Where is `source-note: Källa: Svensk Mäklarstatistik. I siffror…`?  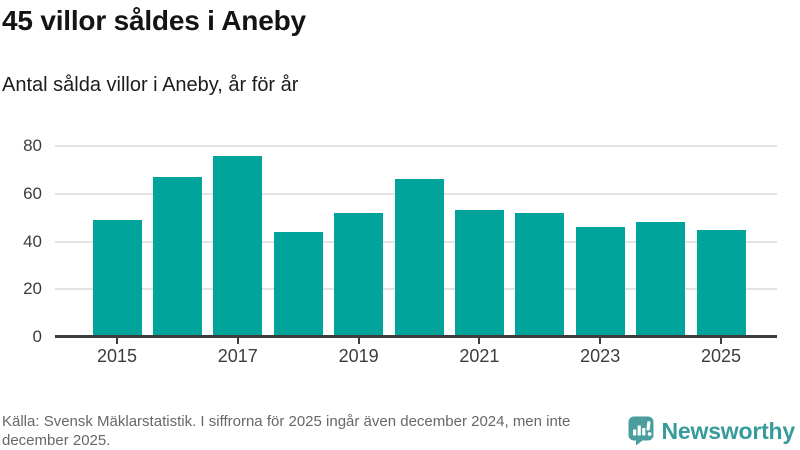
source-note: Källa: Svensk Mäklarstatistik. I siffror… is located at coordinates (286, 431).